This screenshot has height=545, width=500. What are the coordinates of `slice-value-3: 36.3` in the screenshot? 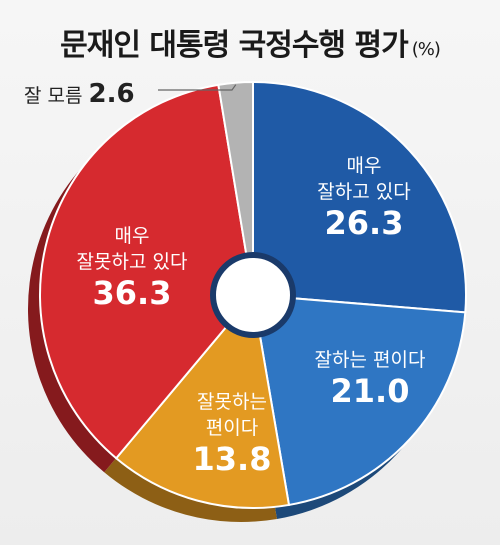 It's located at (132, 293).